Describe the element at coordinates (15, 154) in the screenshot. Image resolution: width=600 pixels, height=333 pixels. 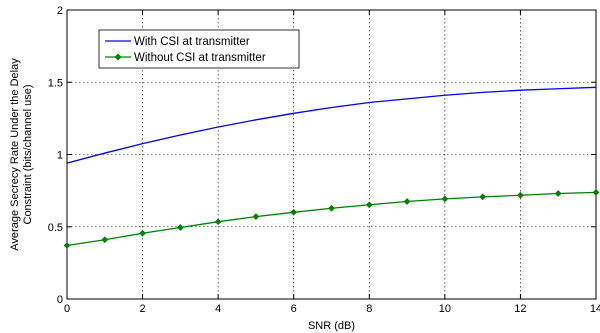
I see `y-axis-label-line-1: Average Secrecy Rate Under the Delay` at that location.